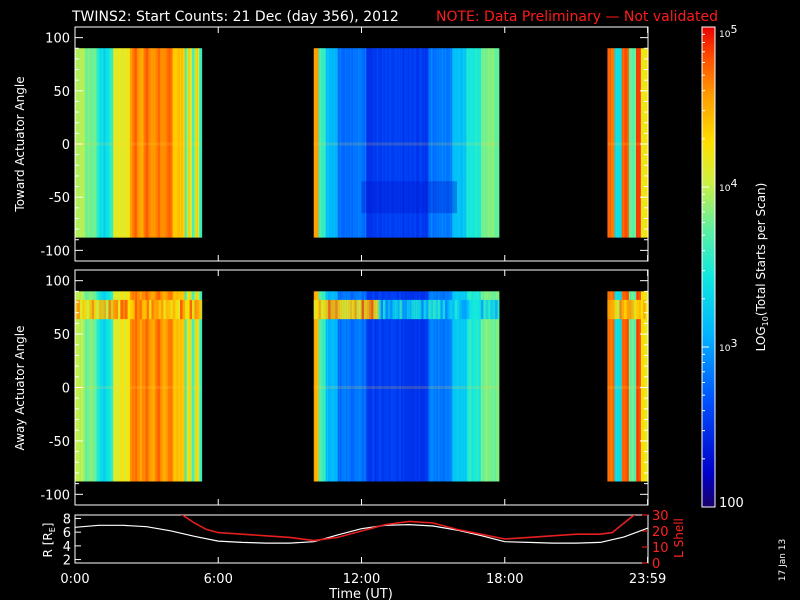  Describe the element at coordinates (66, 145) in the screenshot. I see `y-tick-label: 0` at that location.